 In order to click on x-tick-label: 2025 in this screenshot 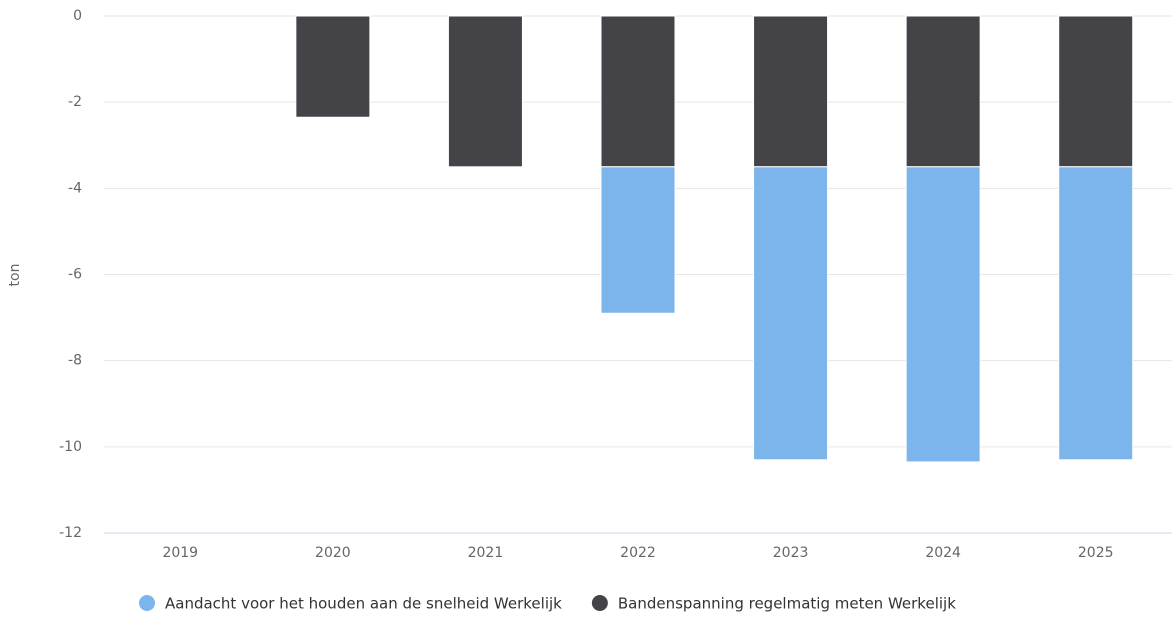, I will do `click(1096, 553)`.